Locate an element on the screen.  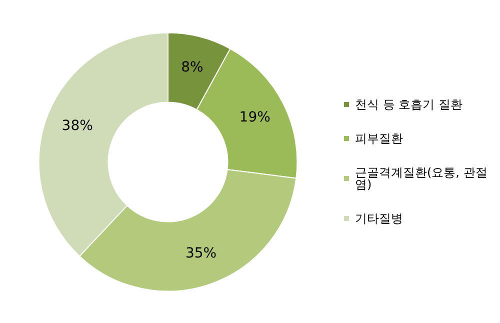
data-label: 35% is located at coordinates (201, 254).